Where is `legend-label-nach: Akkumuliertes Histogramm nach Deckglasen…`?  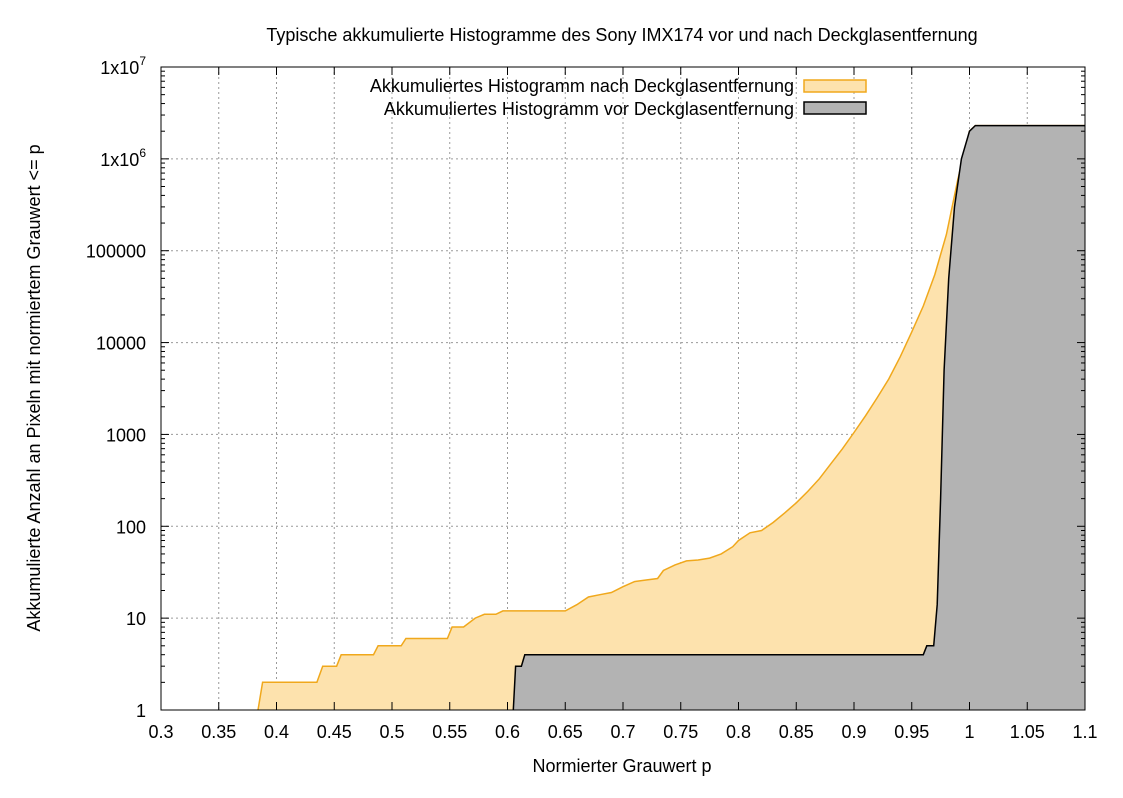 legend-label-nach: Akkumuliertes Histogramm nach Deckglasen… is located at coordinates (582, 86).